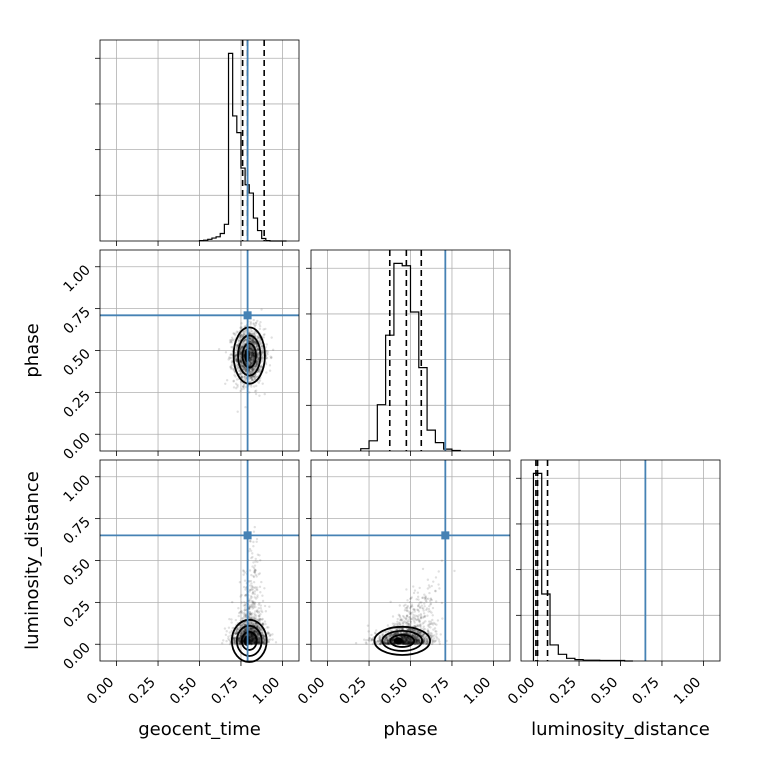 Image resolution: width=760 pixels, height=760 pixels. What do you see at coordinates (76, 404) in the screenshot?
I see `y-tick-label: 0.25` at bounding box center [76, 404].